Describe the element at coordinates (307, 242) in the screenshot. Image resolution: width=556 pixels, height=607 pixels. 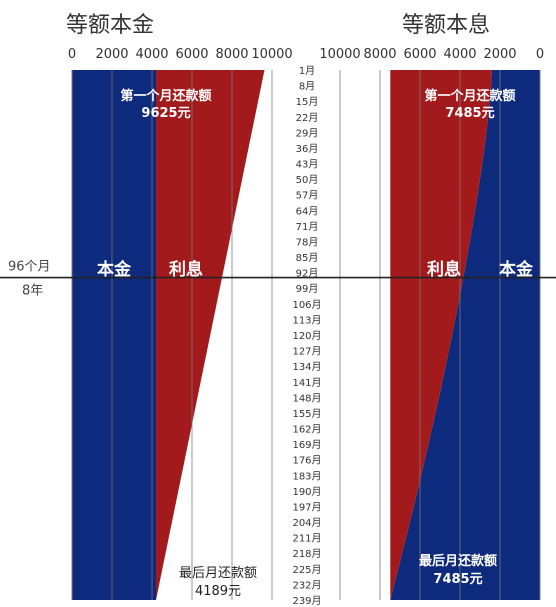
I see `month-label: 78月` at that location.